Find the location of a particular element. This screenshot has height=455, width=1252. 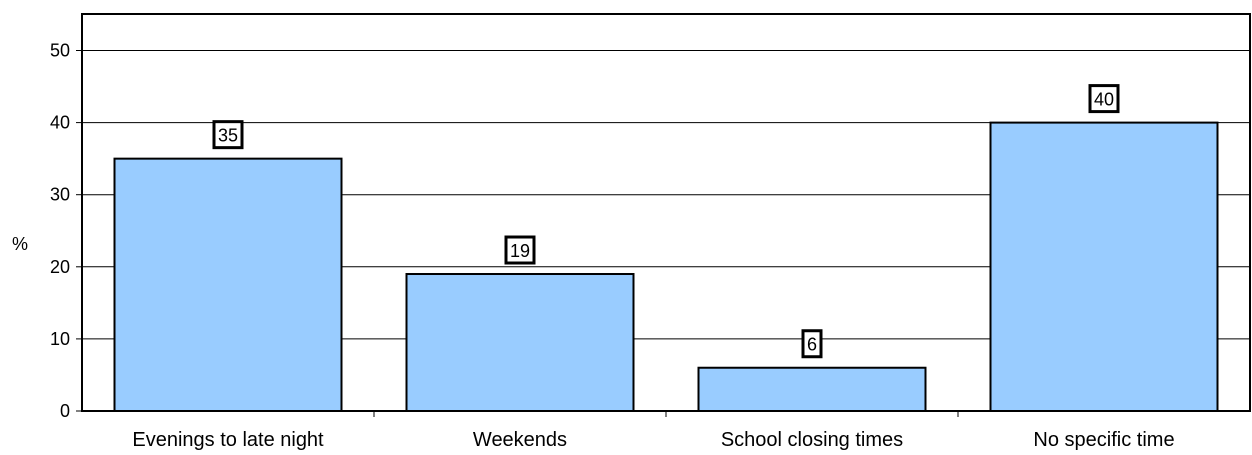

y-tick-label-50: 50 is located at coordinates (60, 51).